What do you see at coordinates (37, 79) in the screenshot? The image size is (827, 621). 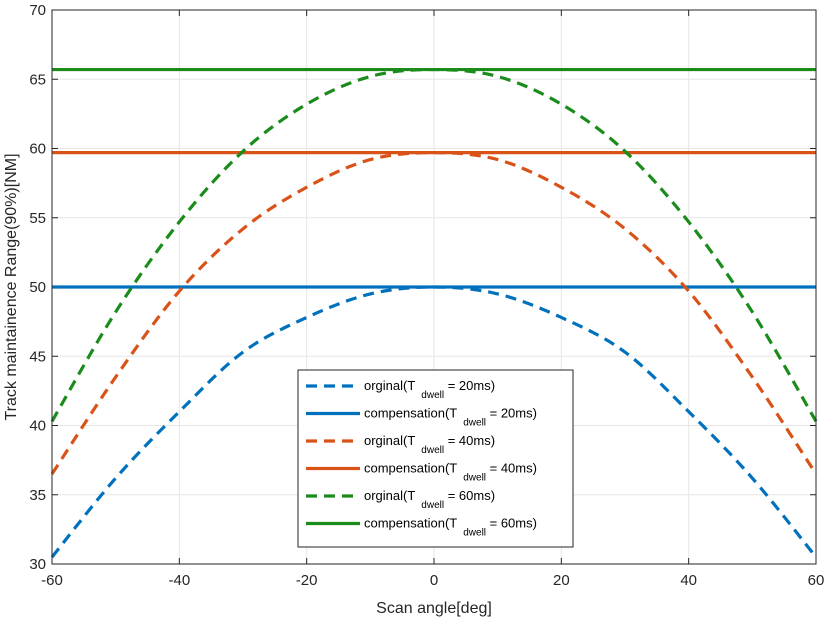 I see `y-tick-label: 65` at bounding box center [37, 79].